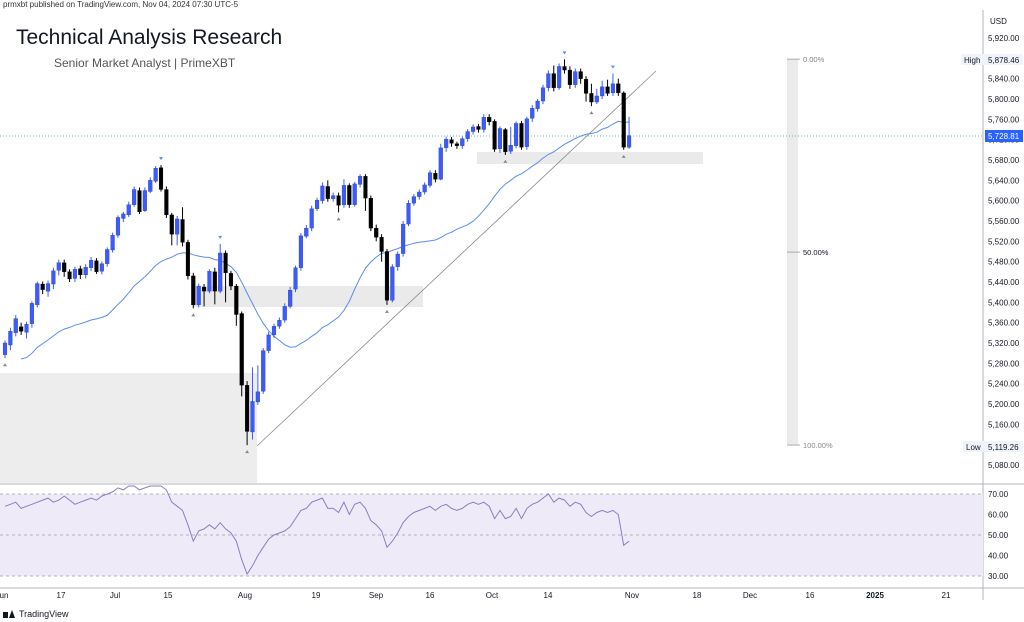 This screenshot has width=1024, height=622. Describe the element at coordinates (1004, 384) in the screenshot. I see `price-tick-label: 5,240.00` at that location.